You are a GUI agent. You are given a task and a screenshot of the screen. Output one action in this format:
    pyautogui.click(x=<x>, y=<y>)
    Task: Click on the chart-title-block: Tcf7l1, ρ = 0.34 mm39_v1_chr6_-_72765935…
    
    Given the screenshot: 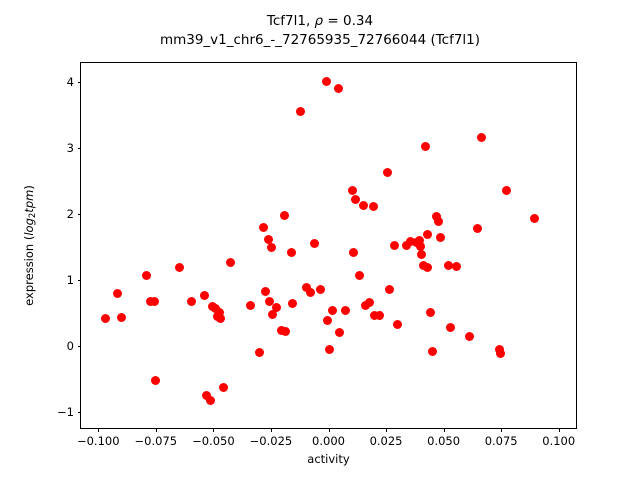 What is the action you would take?
    pyautogui.click(x=320, y=31)
    